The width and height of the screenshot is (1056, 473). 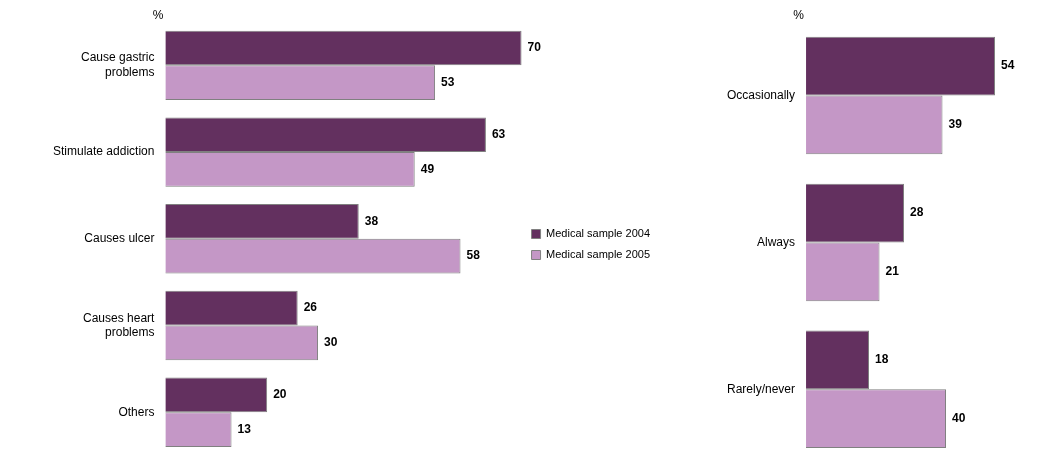 I want to click on data-label: 53, so click(x=448, y=82).